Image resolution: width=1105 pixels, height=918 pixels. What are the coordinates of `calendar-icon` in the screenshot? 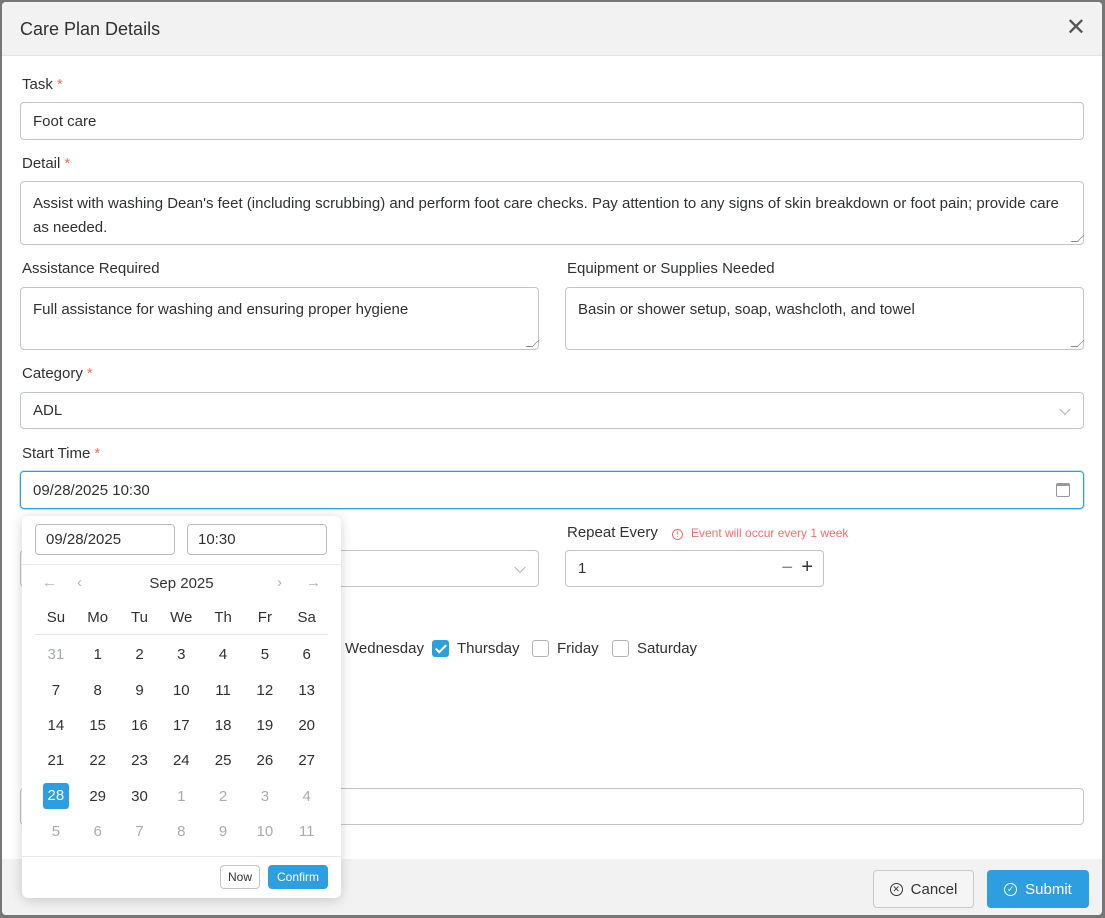 It's located at (1063, 490).